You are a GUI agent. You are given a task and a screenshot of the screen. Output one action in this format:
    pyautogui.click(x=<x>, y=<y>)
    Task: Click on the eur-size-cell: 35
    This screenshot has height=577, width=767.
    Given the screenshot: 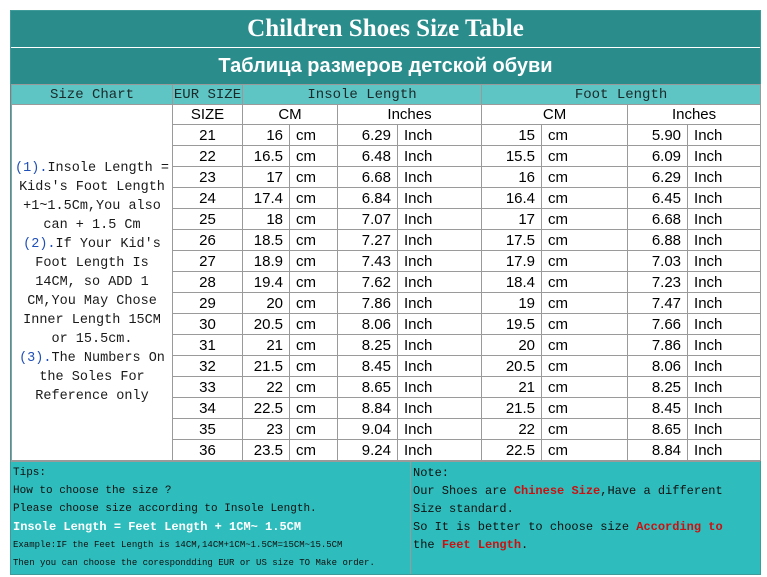 What is the action you would take?
    pyautogui.click(x=207, y=429)
    